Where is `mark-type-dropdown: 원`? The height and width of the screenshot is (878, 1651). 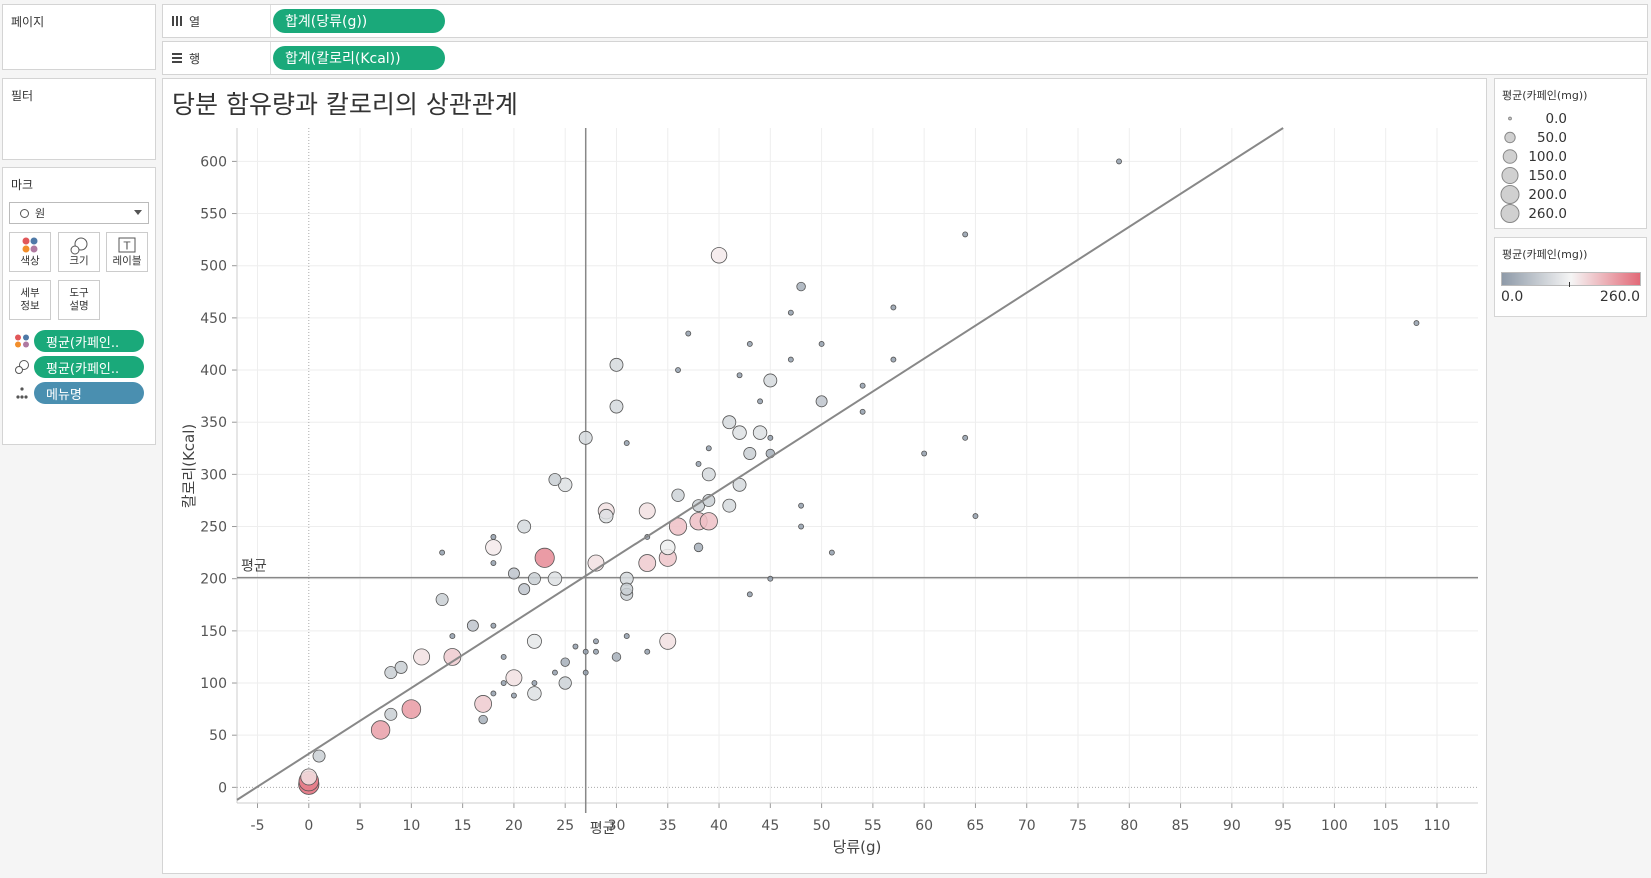 mark-type-dropdown: 원 is located at coordinates (79, 213).